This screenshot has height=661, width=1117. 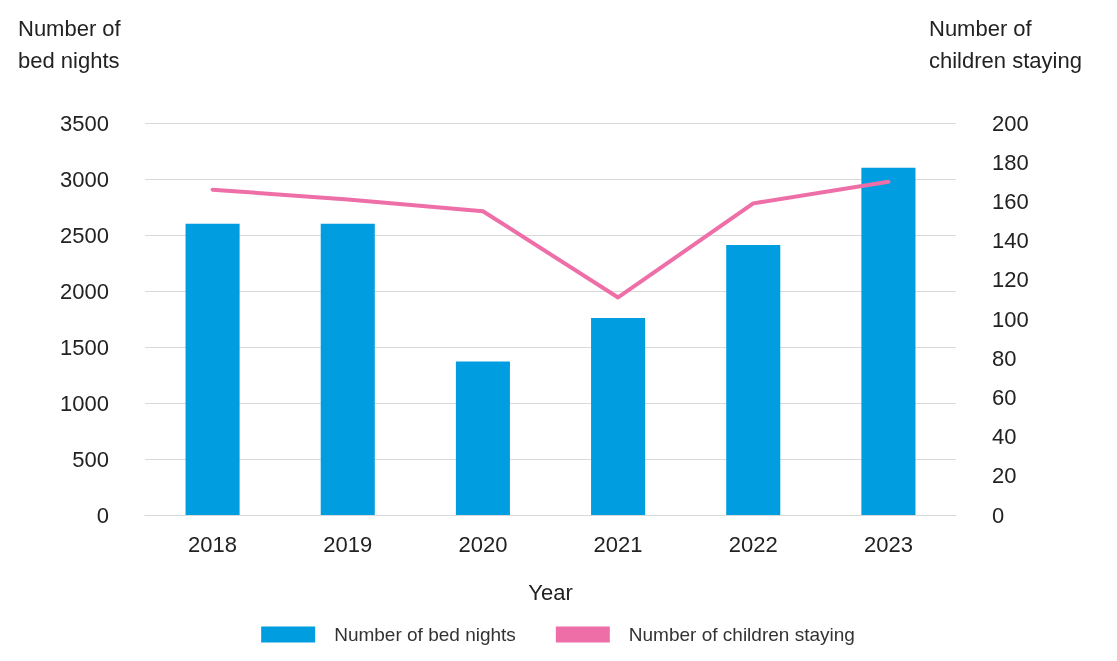 What do you see at coordinates (1010, 201) in the screenshot?
I see `y2-tick-label: 160` at bounding box center [1010, 201].